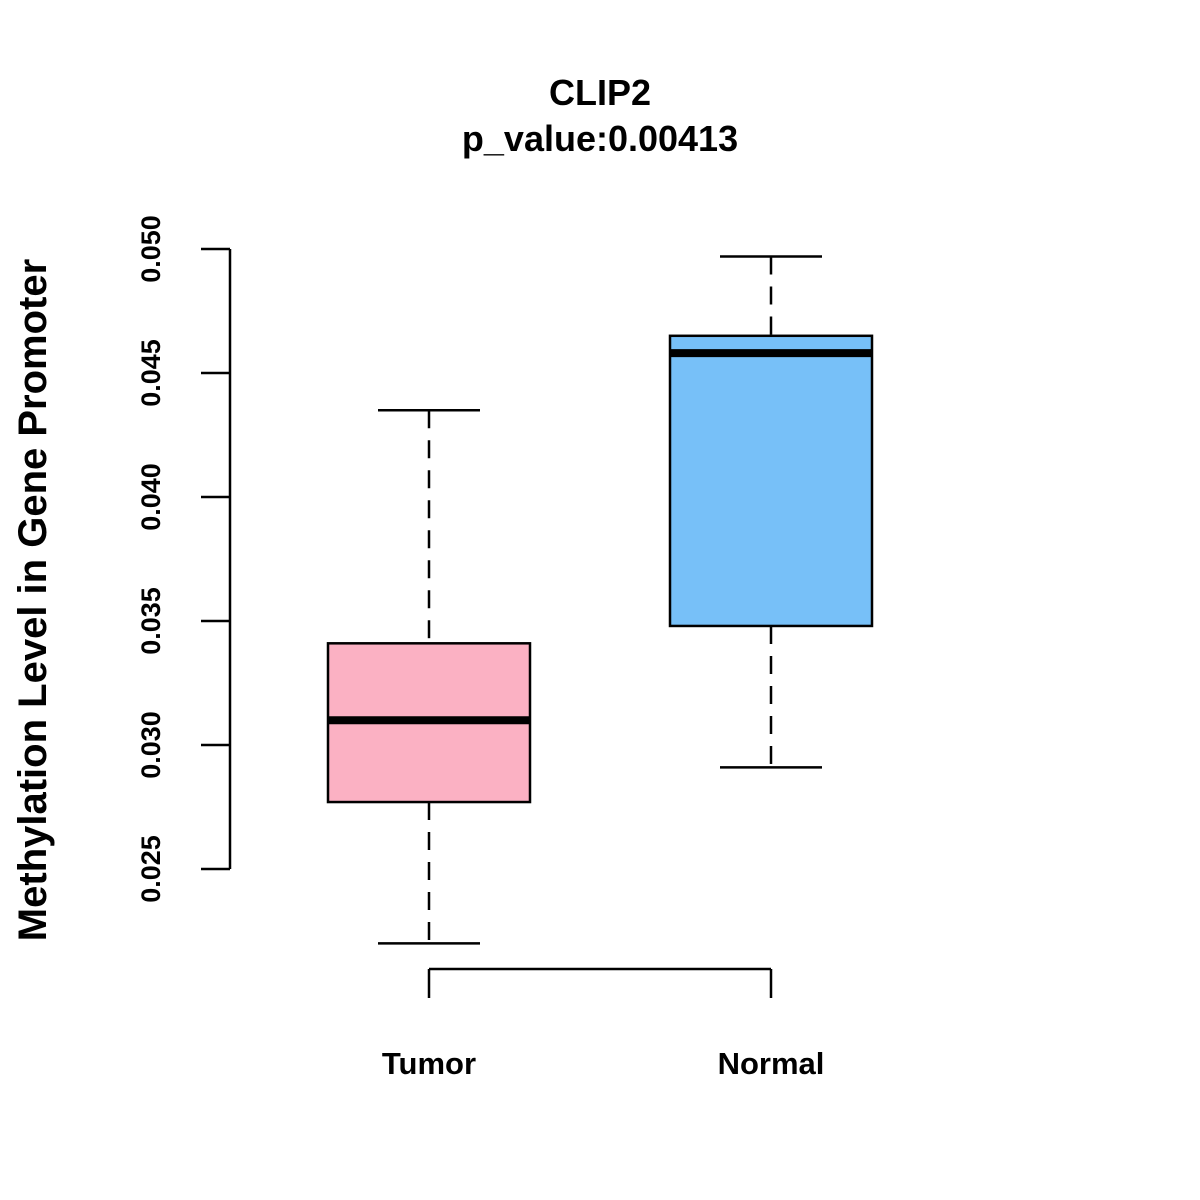 Image resolution: width=1200 pixels, height=1200 pixels. What do you see at coordinates (151, 869) in the screenshot?
I see `y-tick-label: 0.025` at bounding box center [151, 869].